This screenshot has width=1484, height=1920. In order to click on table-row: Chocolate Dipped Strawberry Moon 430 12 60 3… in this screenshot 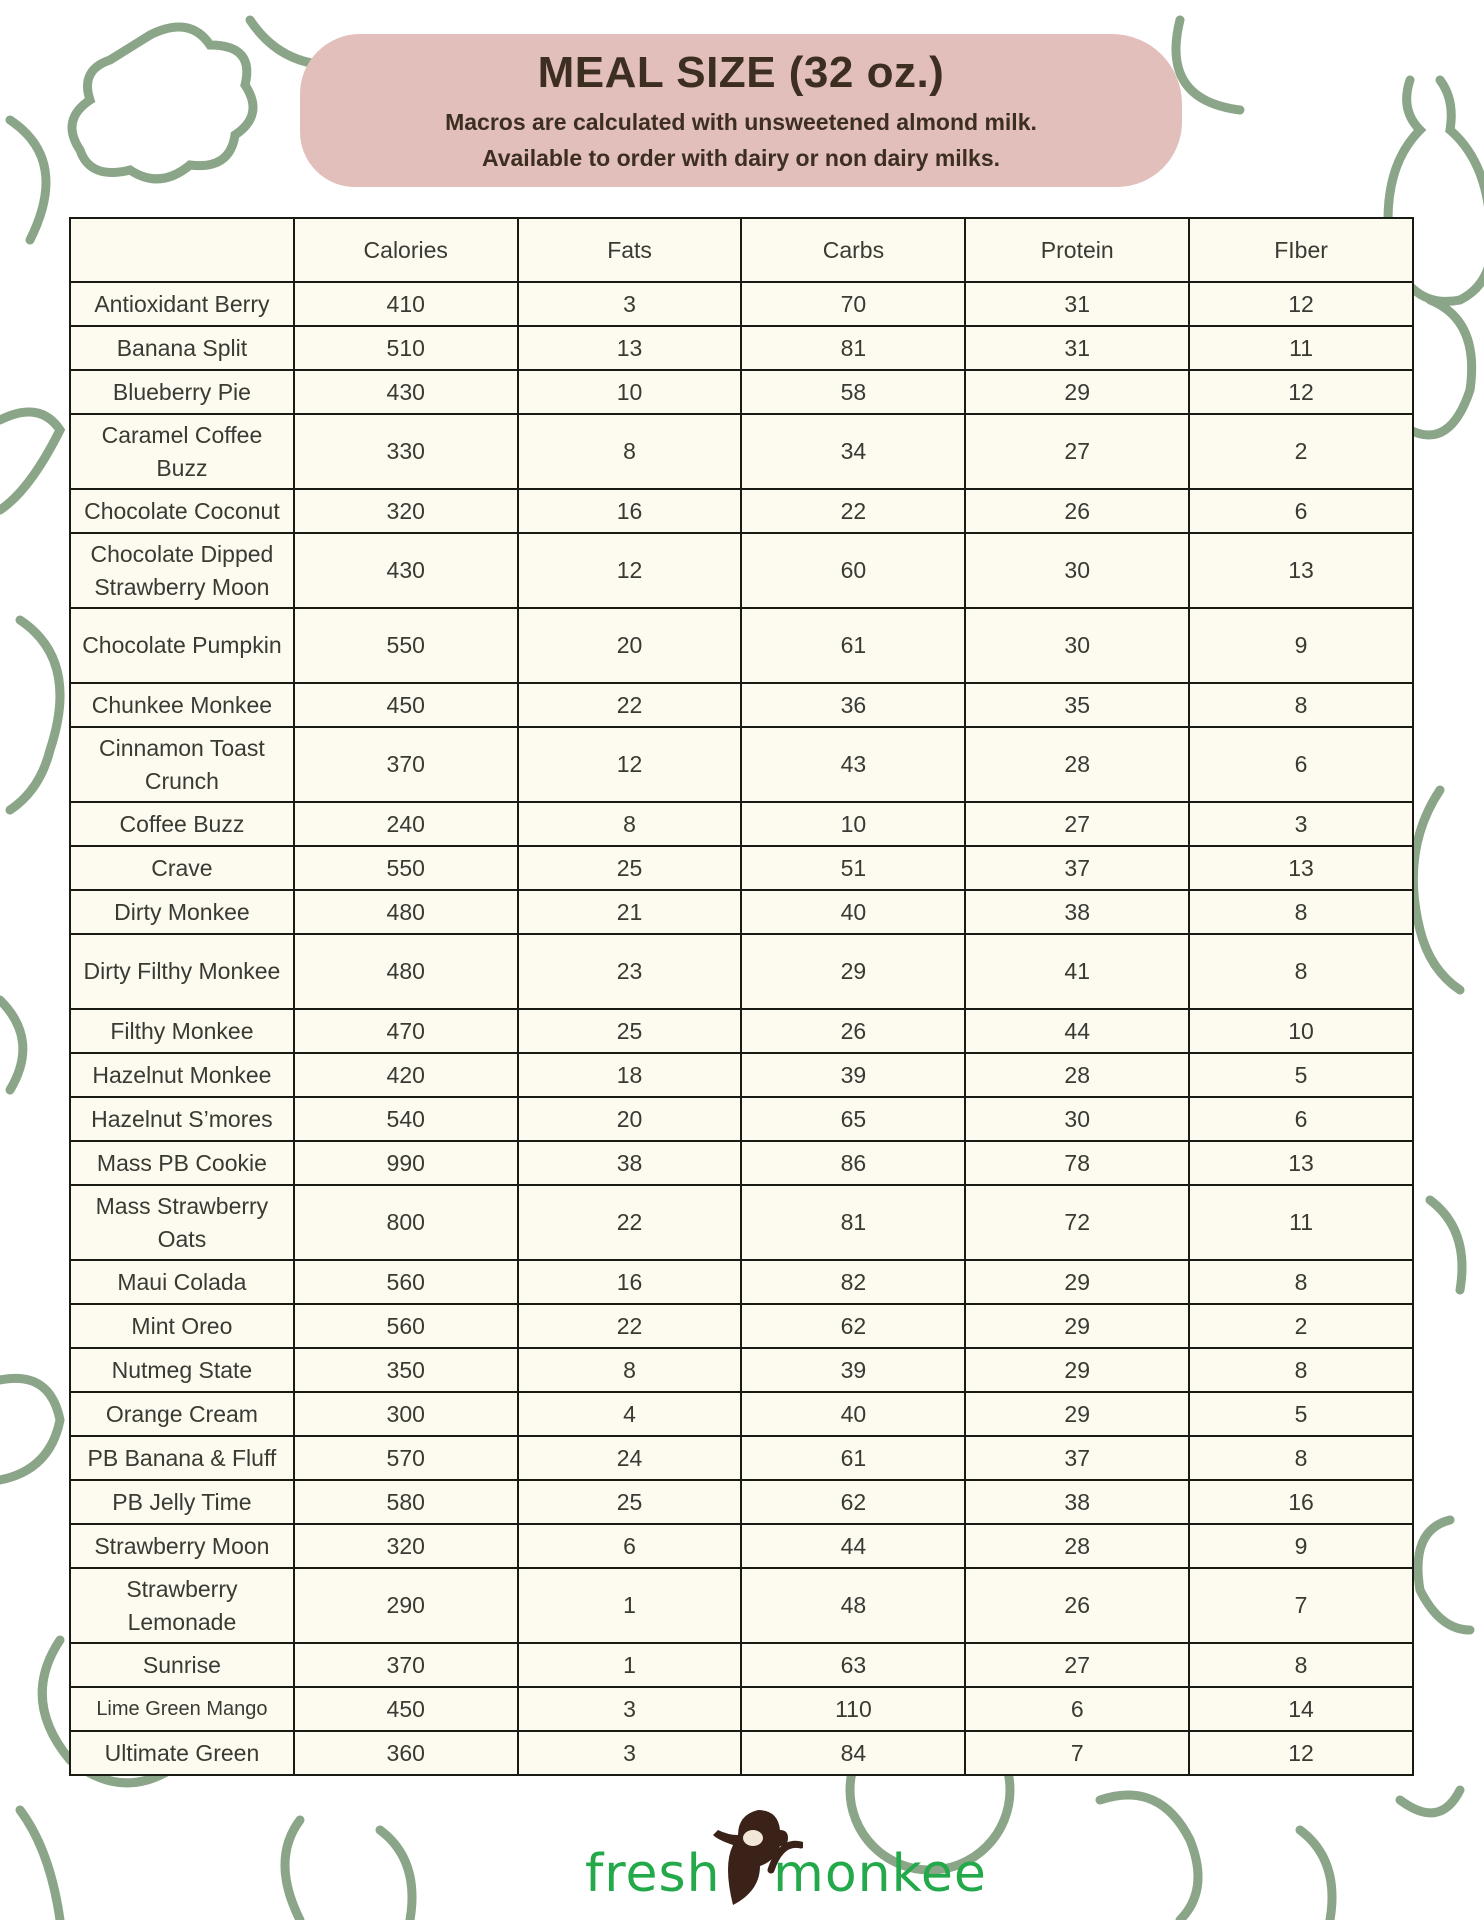, I will do `click(741, 570)`.